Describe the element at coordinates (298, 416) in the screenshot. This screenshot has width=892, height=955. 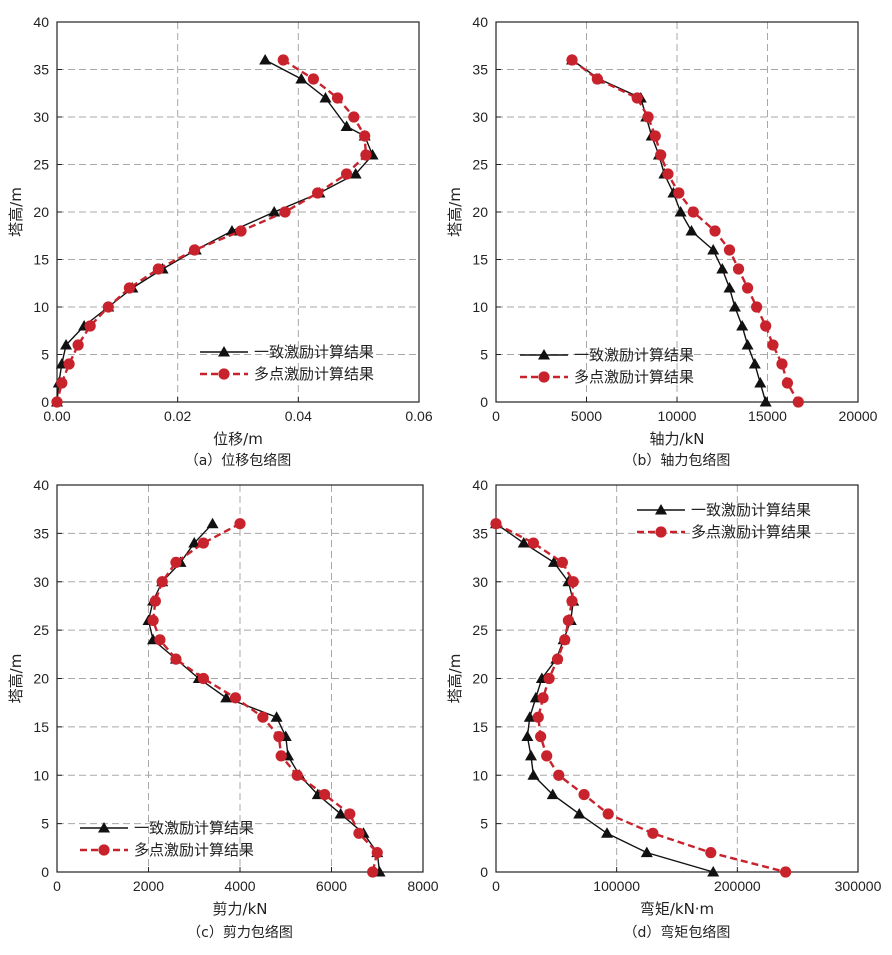
I see `x-tick-label: 0.04` at that location.